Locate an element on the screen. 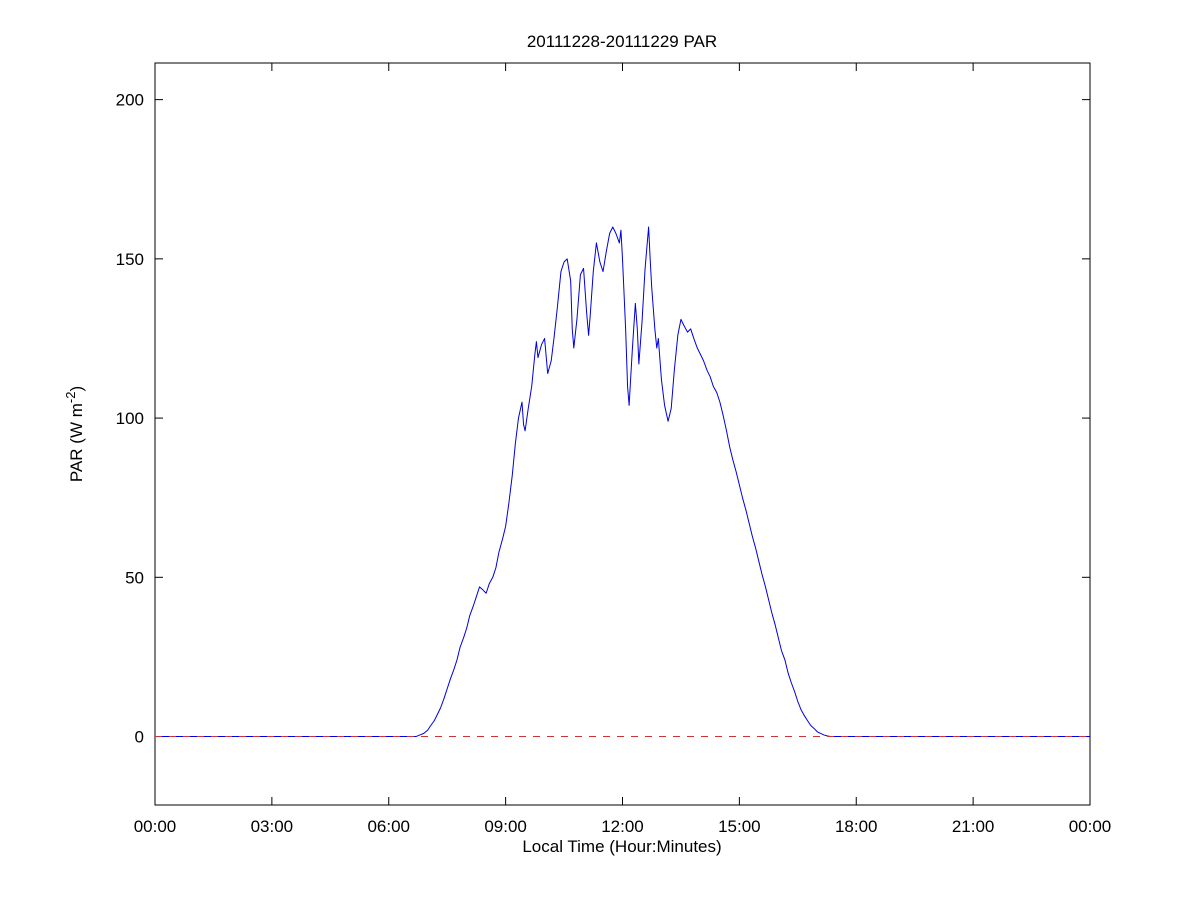  y-tick-labels: 0 50 100 150 200 is located at coordinates (130, 419).